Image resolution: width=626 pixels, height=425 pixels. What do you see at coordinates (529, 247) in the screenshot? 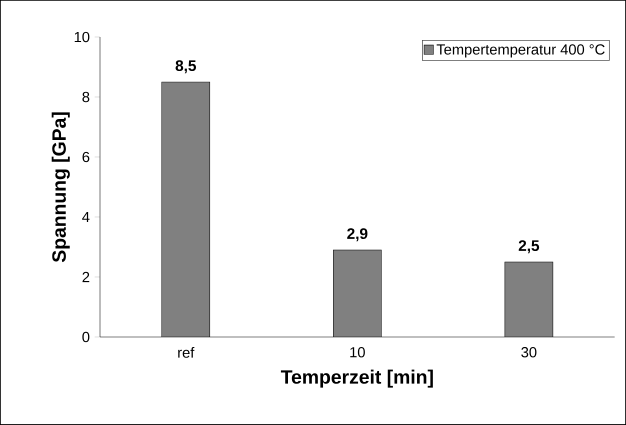
I see `data-label: 2,5` at bounding box center [529, 247].